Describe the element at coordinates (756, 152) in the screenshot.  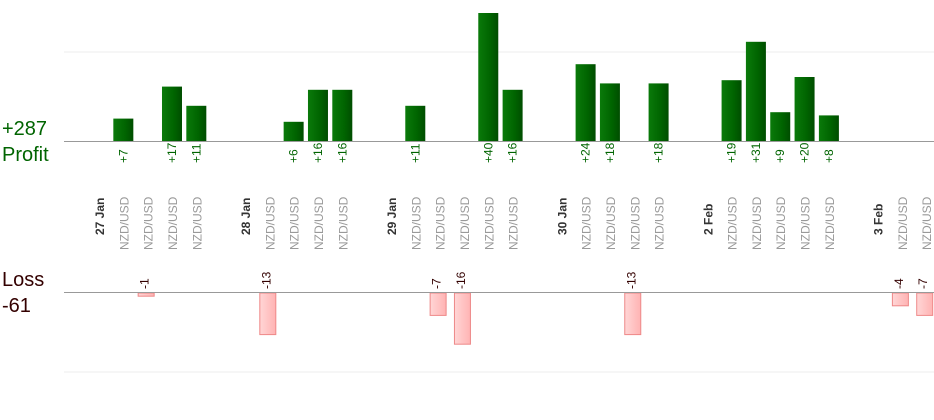
I see `profit-value-label: +31` at that location.